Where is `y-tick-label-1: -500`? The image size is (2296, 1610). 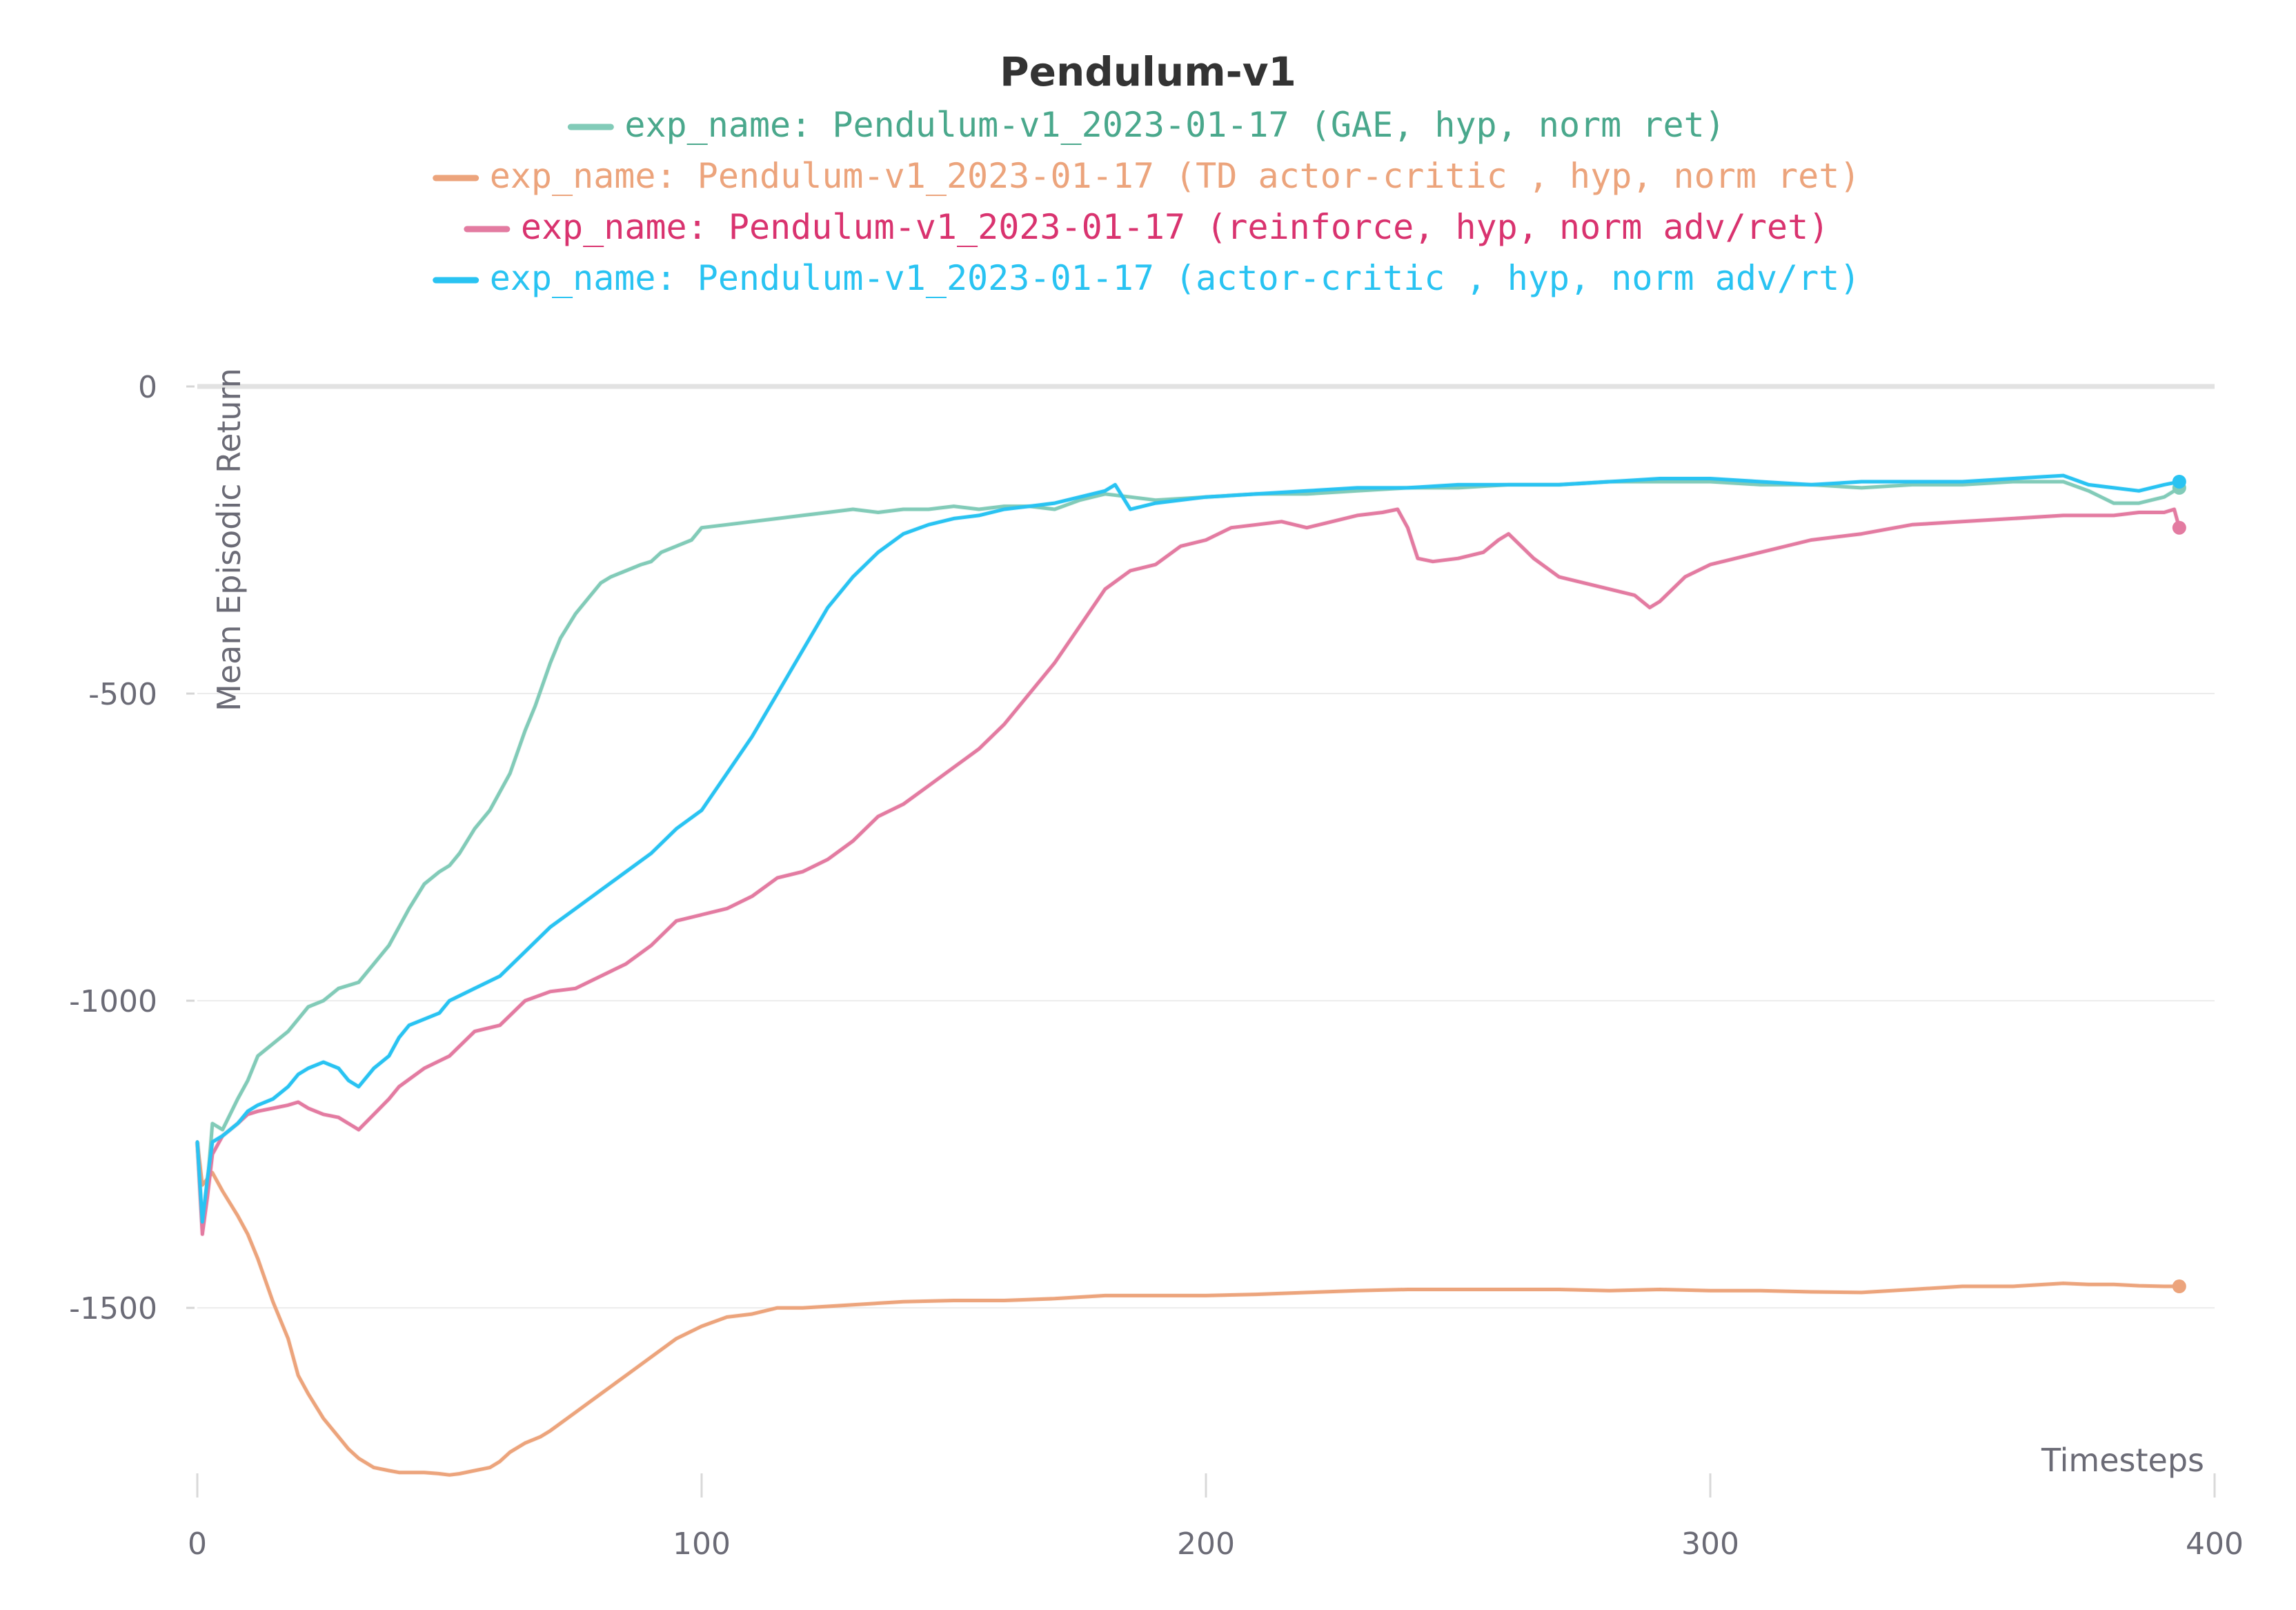 y-tick-label-1: -500 is located at coordinates (122, 694).